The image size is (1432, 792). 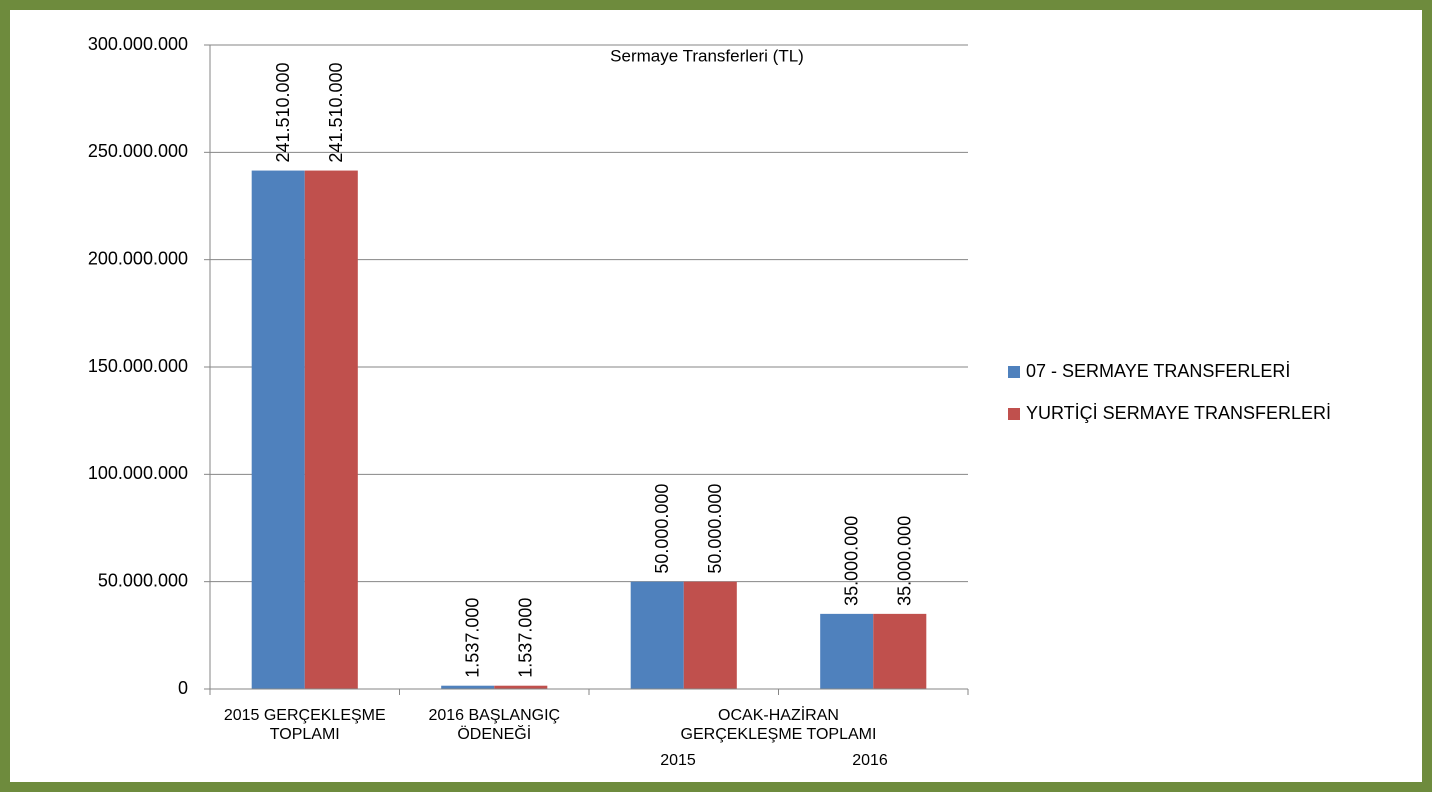 What do you see at coordinates (143, 580) in the screenshot?
I see `y-tick-label: 50.000.000` at bounding box center [143, 580].